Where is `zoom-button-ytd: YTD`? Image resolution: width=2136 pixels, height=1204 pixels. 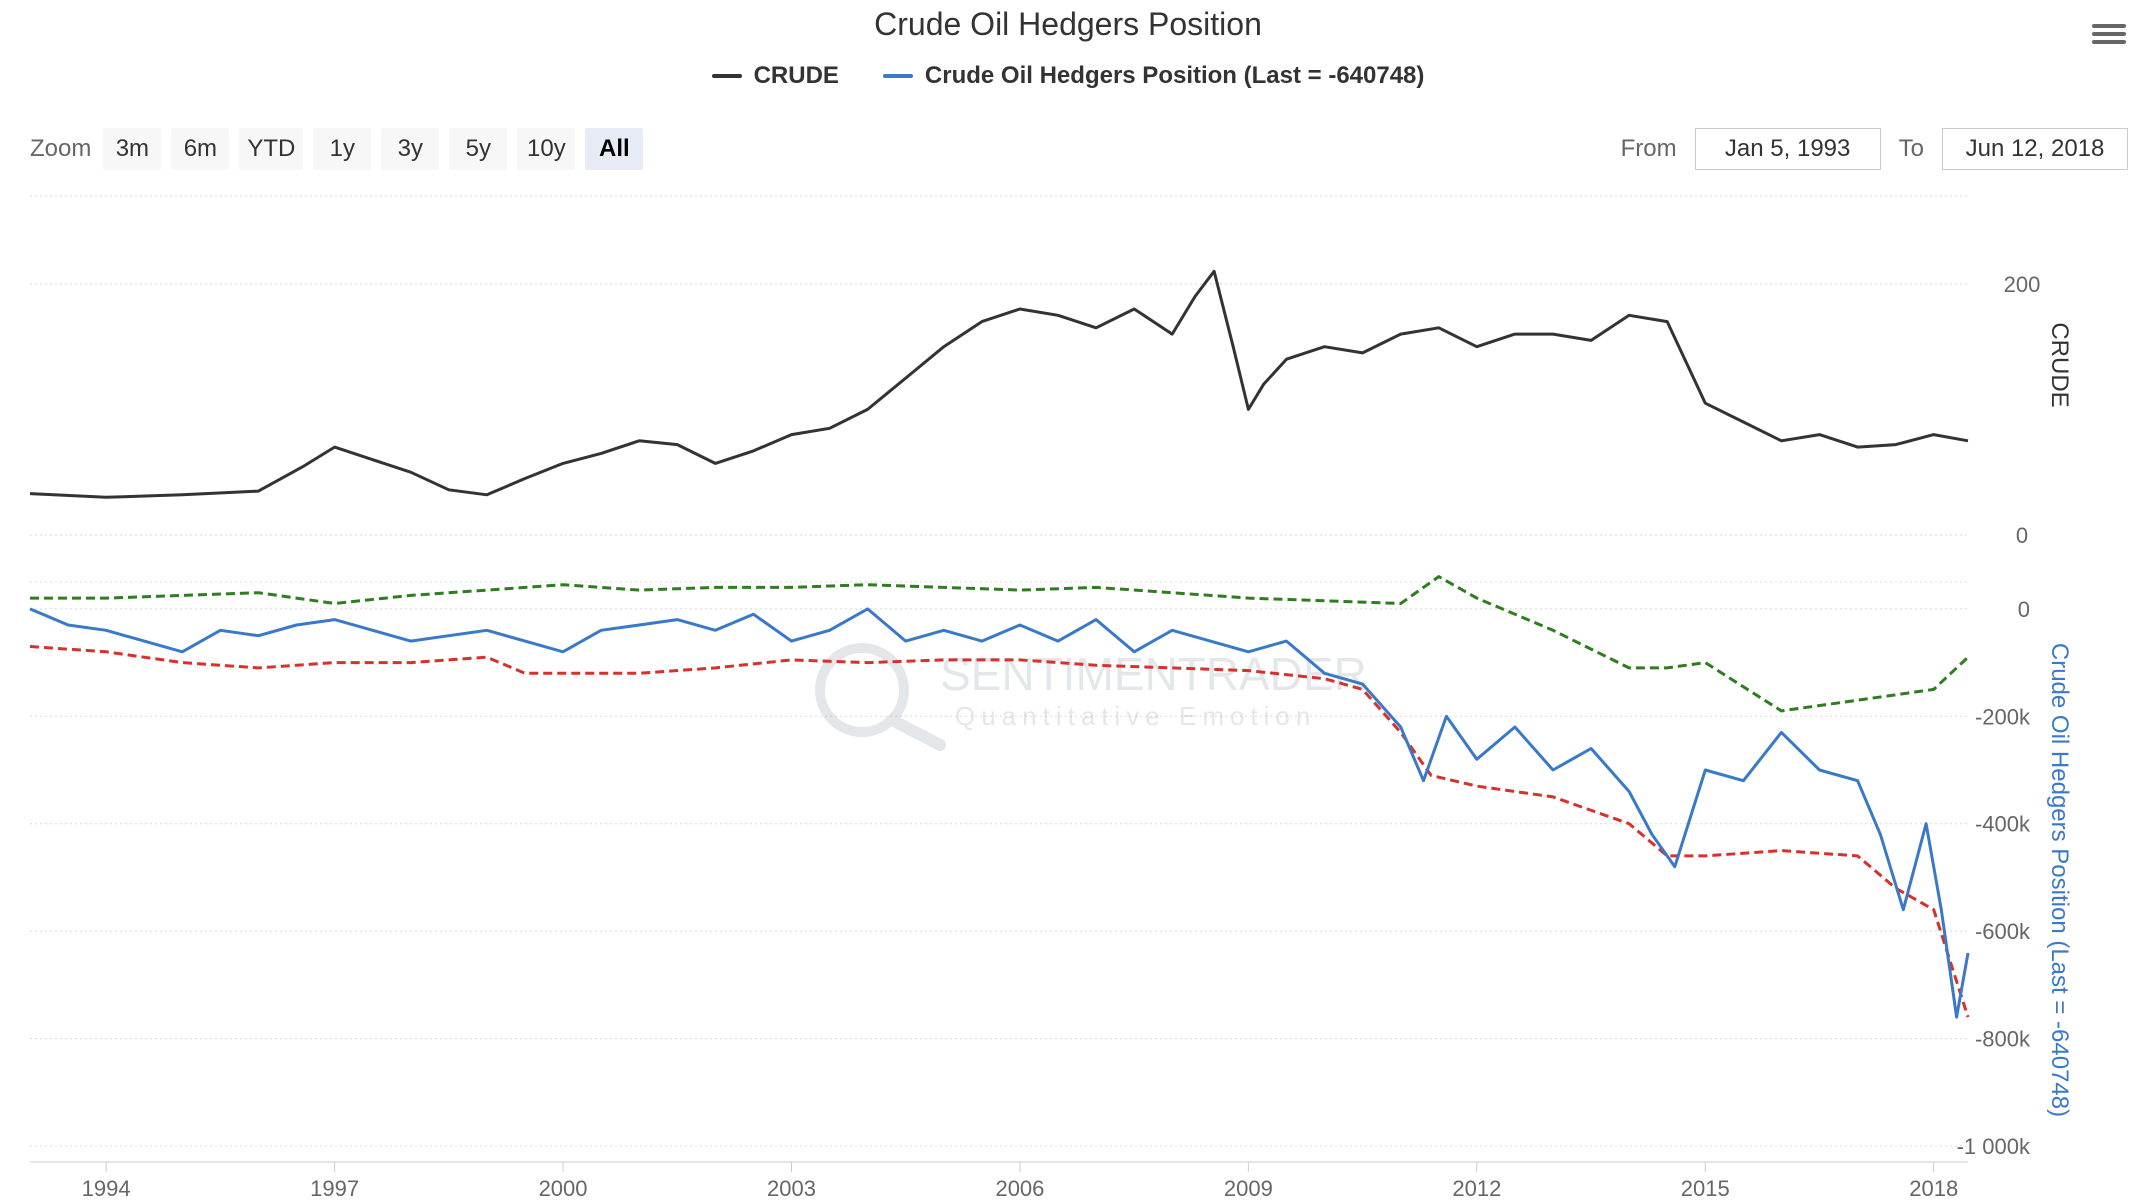 zoom-button-ytd: YTD is located at coordinates (271, 149).